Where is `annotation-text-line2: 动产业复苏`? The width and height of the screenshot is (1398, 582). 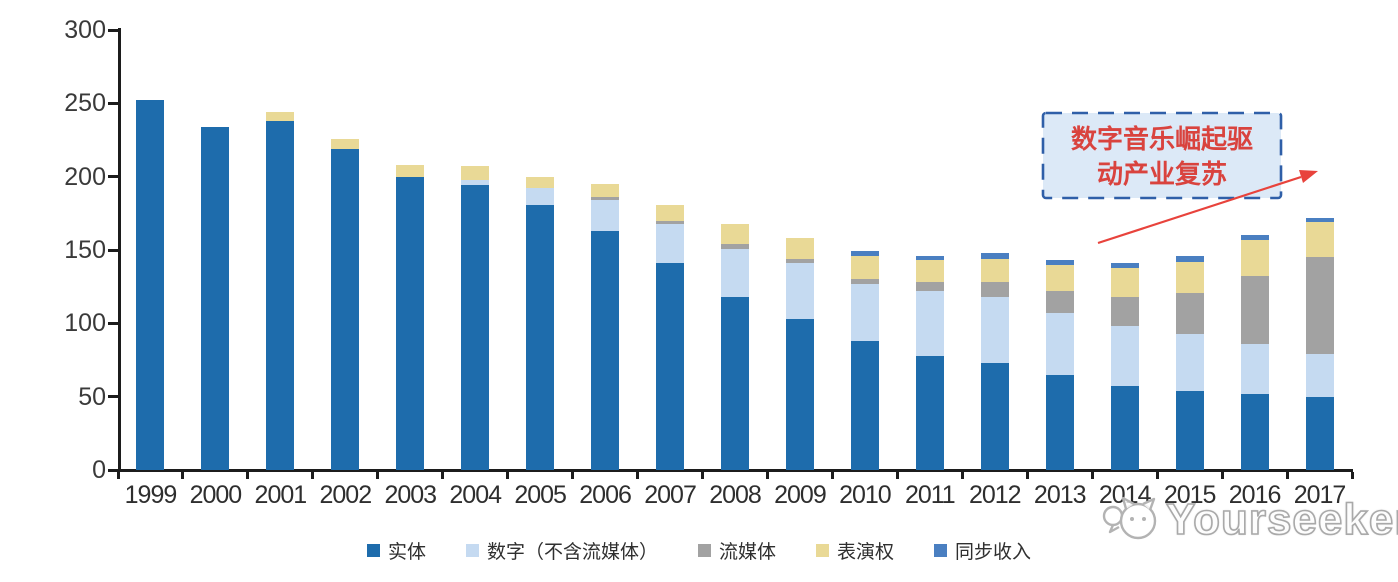
annotation-text-line2: 动产业复苏 is located at coordinates (1161, 174).